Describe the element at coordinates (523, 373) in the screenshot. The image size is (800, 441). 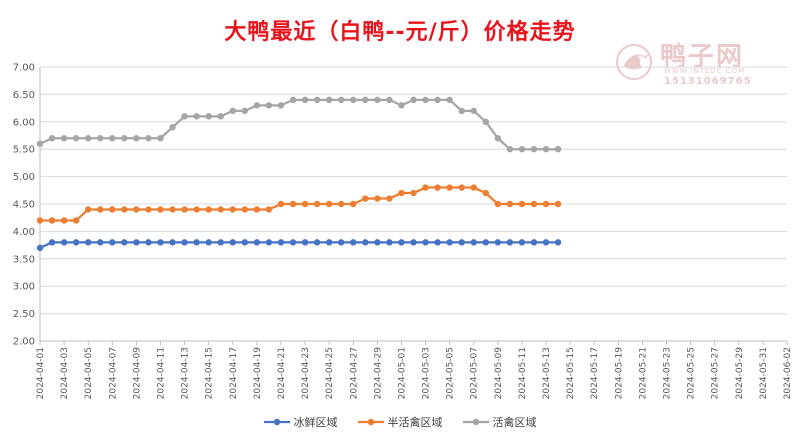
I see `x-tick-label: 2024-05-11` at that location.